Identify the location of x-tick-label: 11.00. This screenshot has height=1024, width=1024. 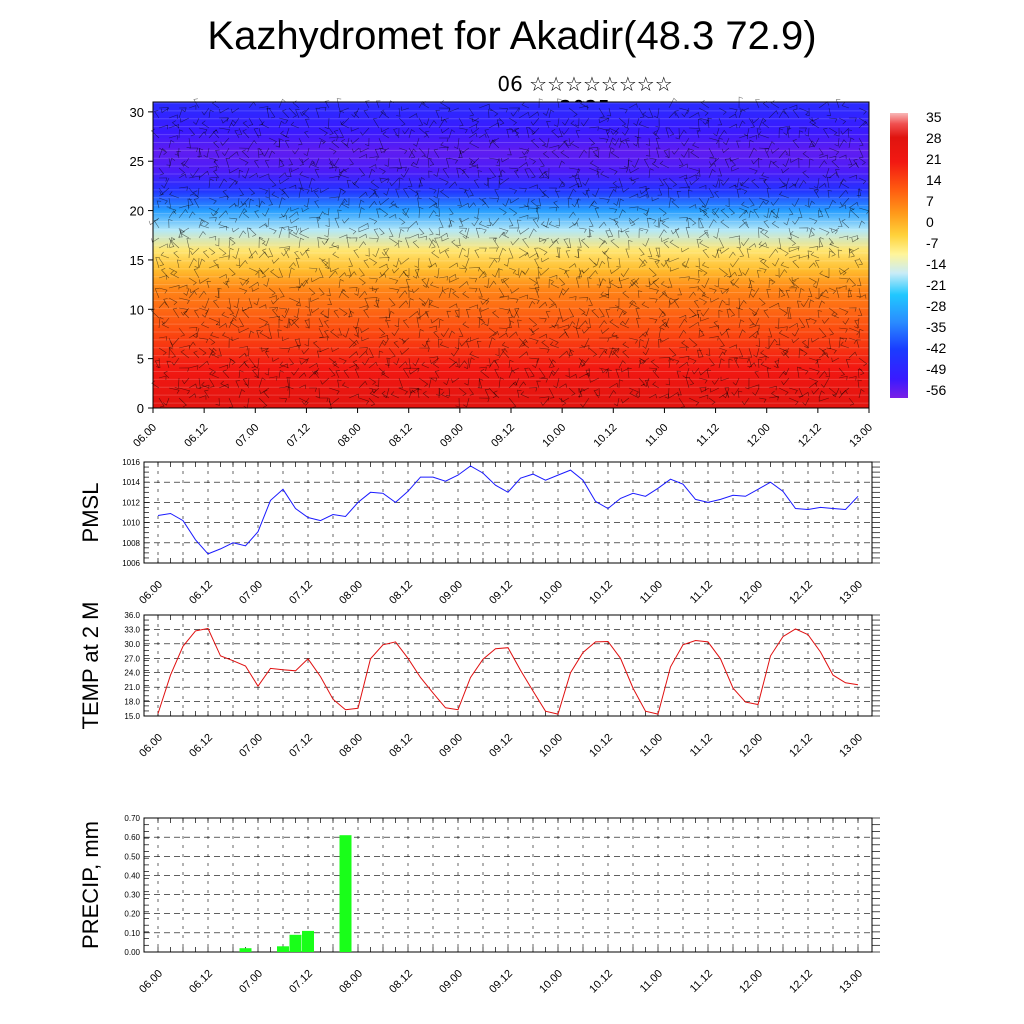
(651, 592).